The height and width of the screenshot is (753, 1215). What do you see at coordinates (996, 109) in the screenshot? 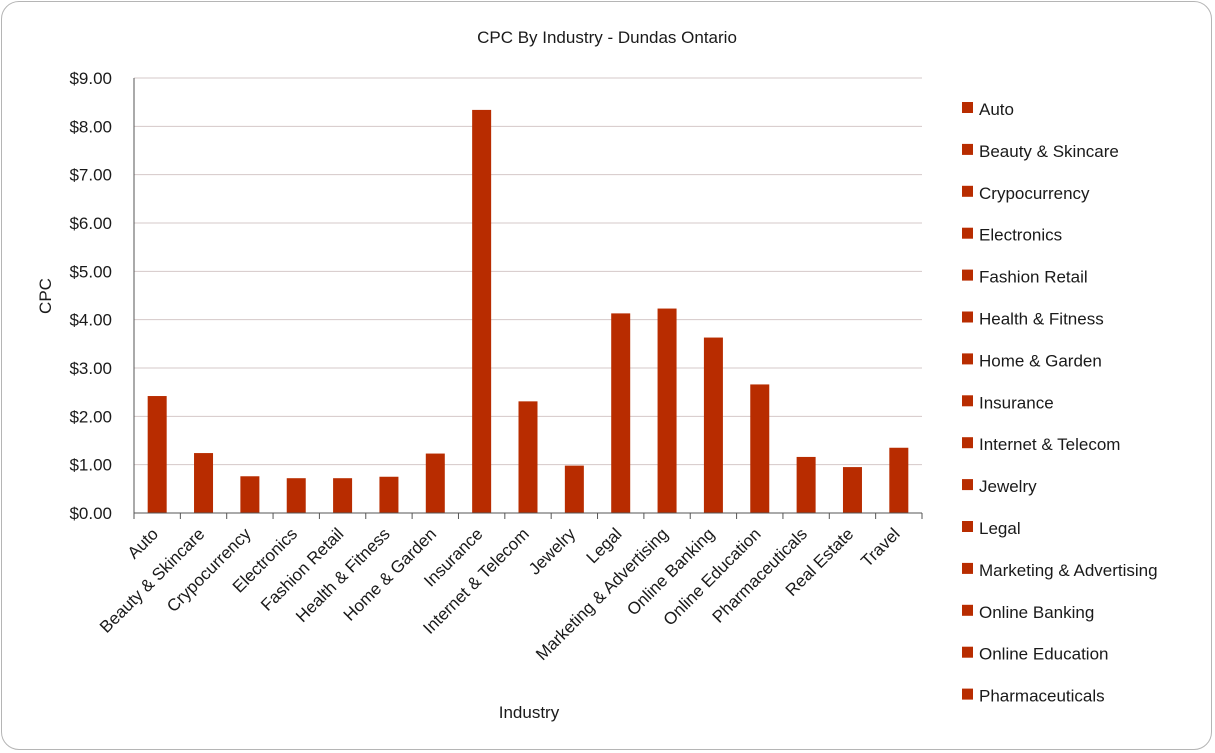
I see `legend-label: Auto` at bounding box center [996, 109].